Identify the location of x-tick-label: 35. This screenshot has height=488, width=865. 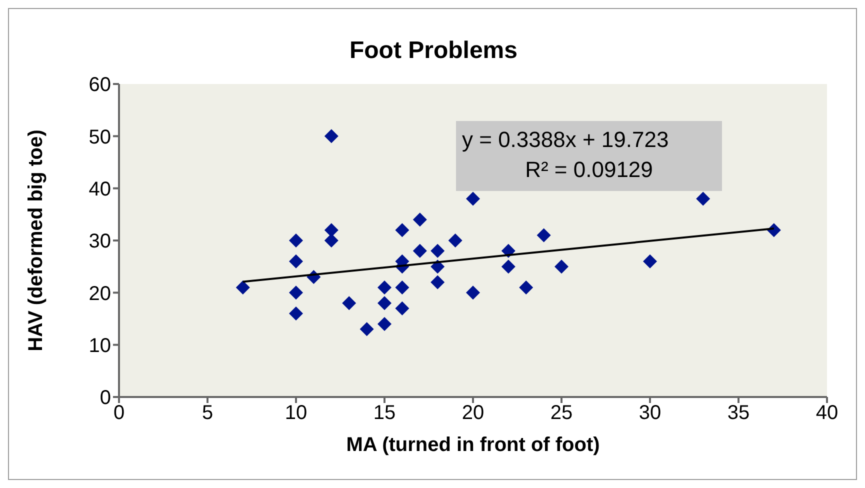
(738, 413).